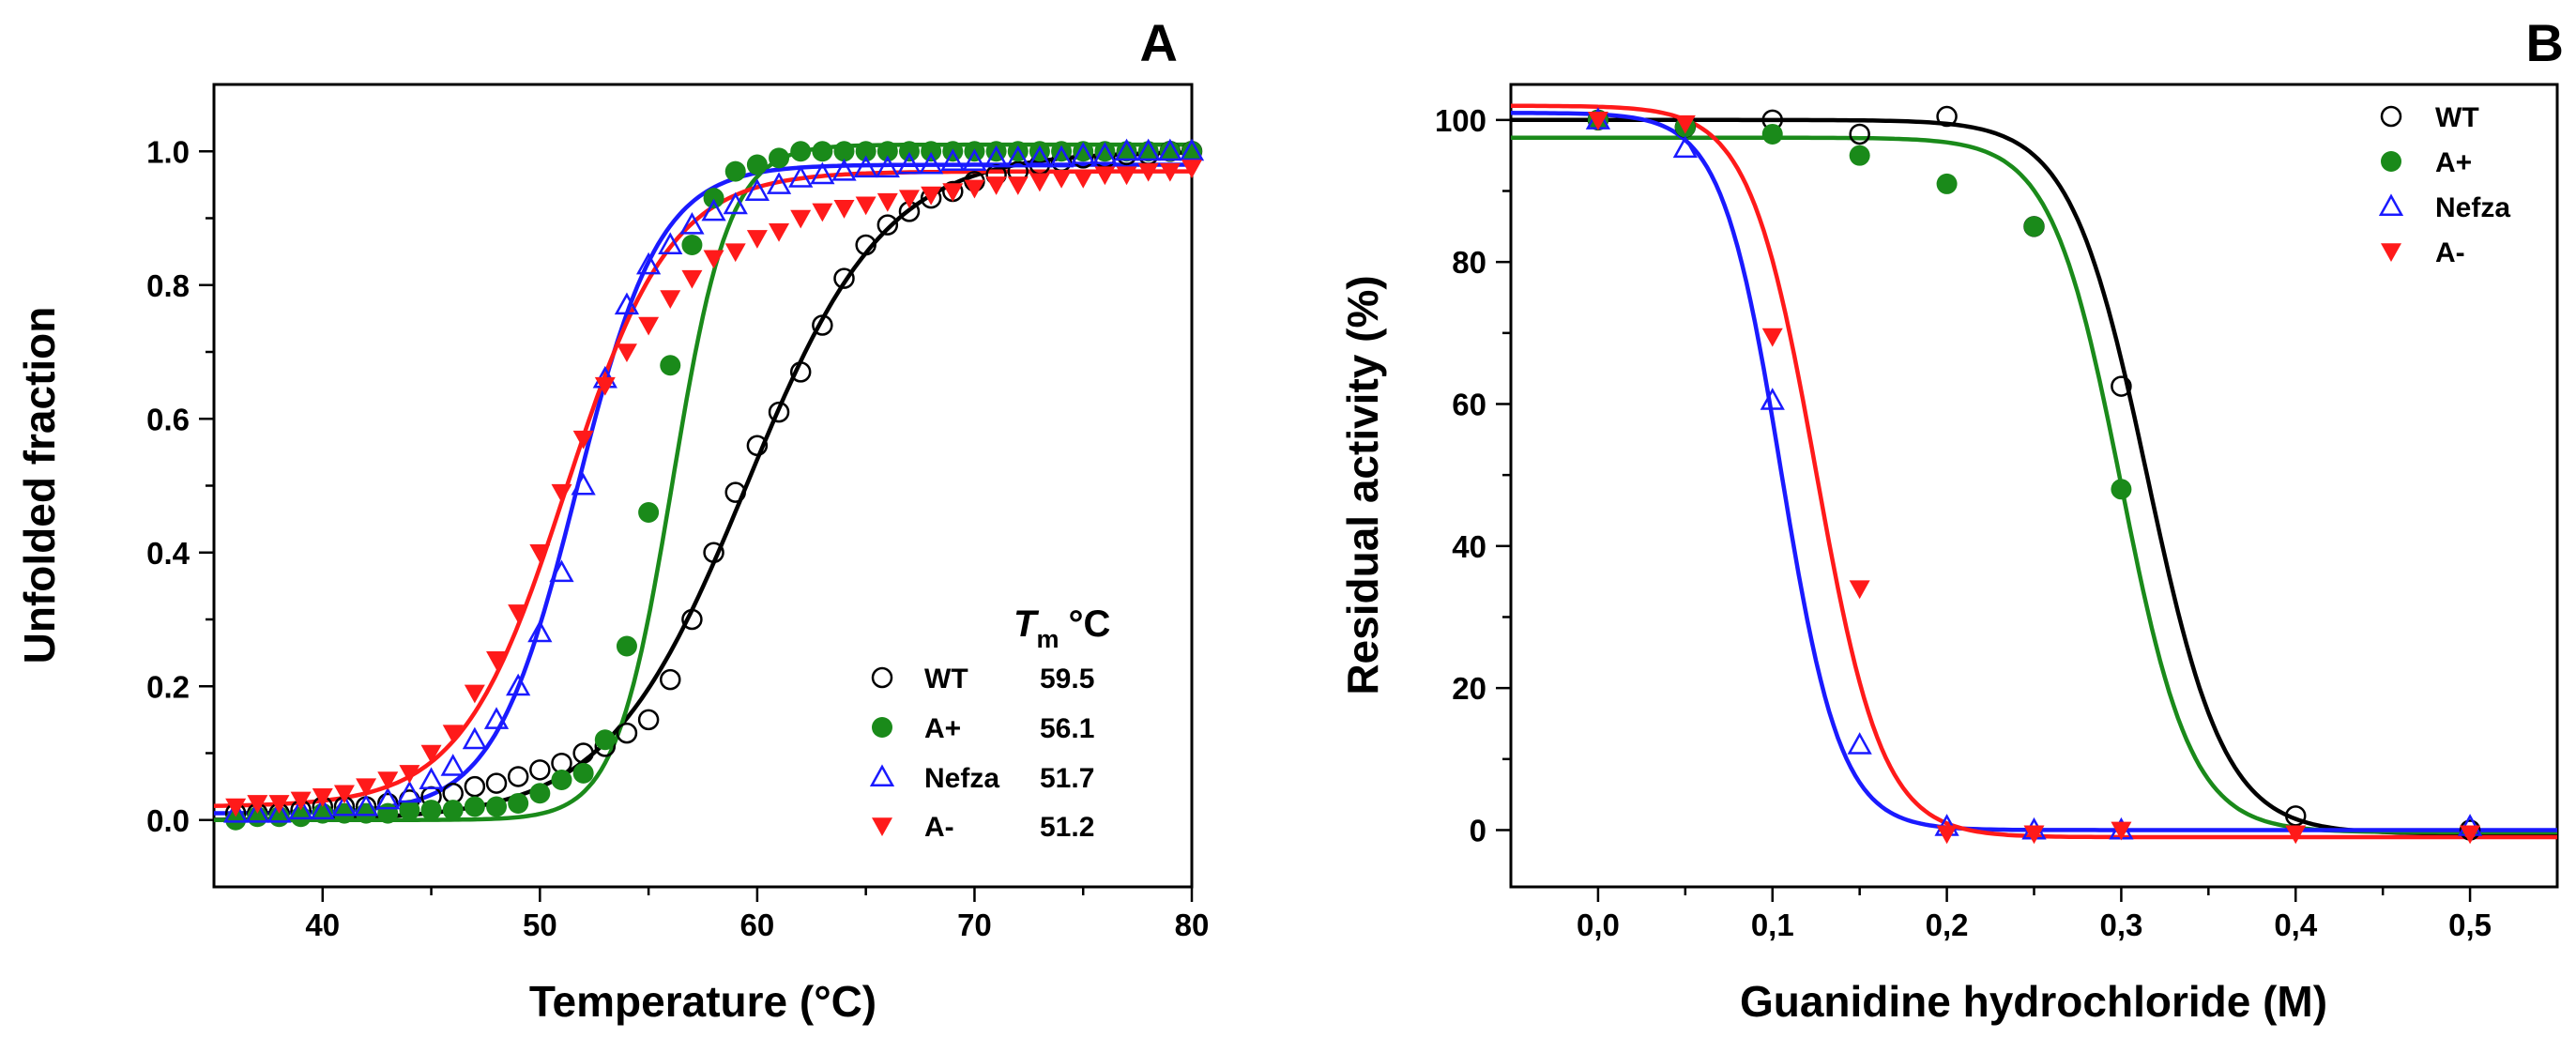 This screenshot has width=2576, height=1053. What do you see at coordinates (322, 925) in the screenshot?
I see `panel-a-x-tick-label: 40` at bounding box center [322, 925].